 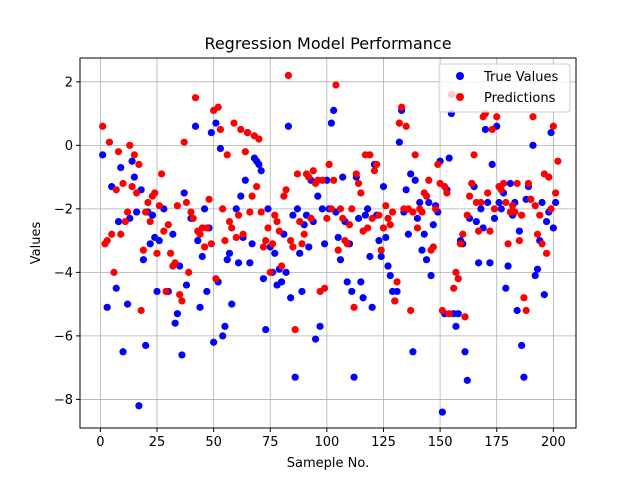 I want to click on y-tick-label: −4, so click(x=63, y=273).